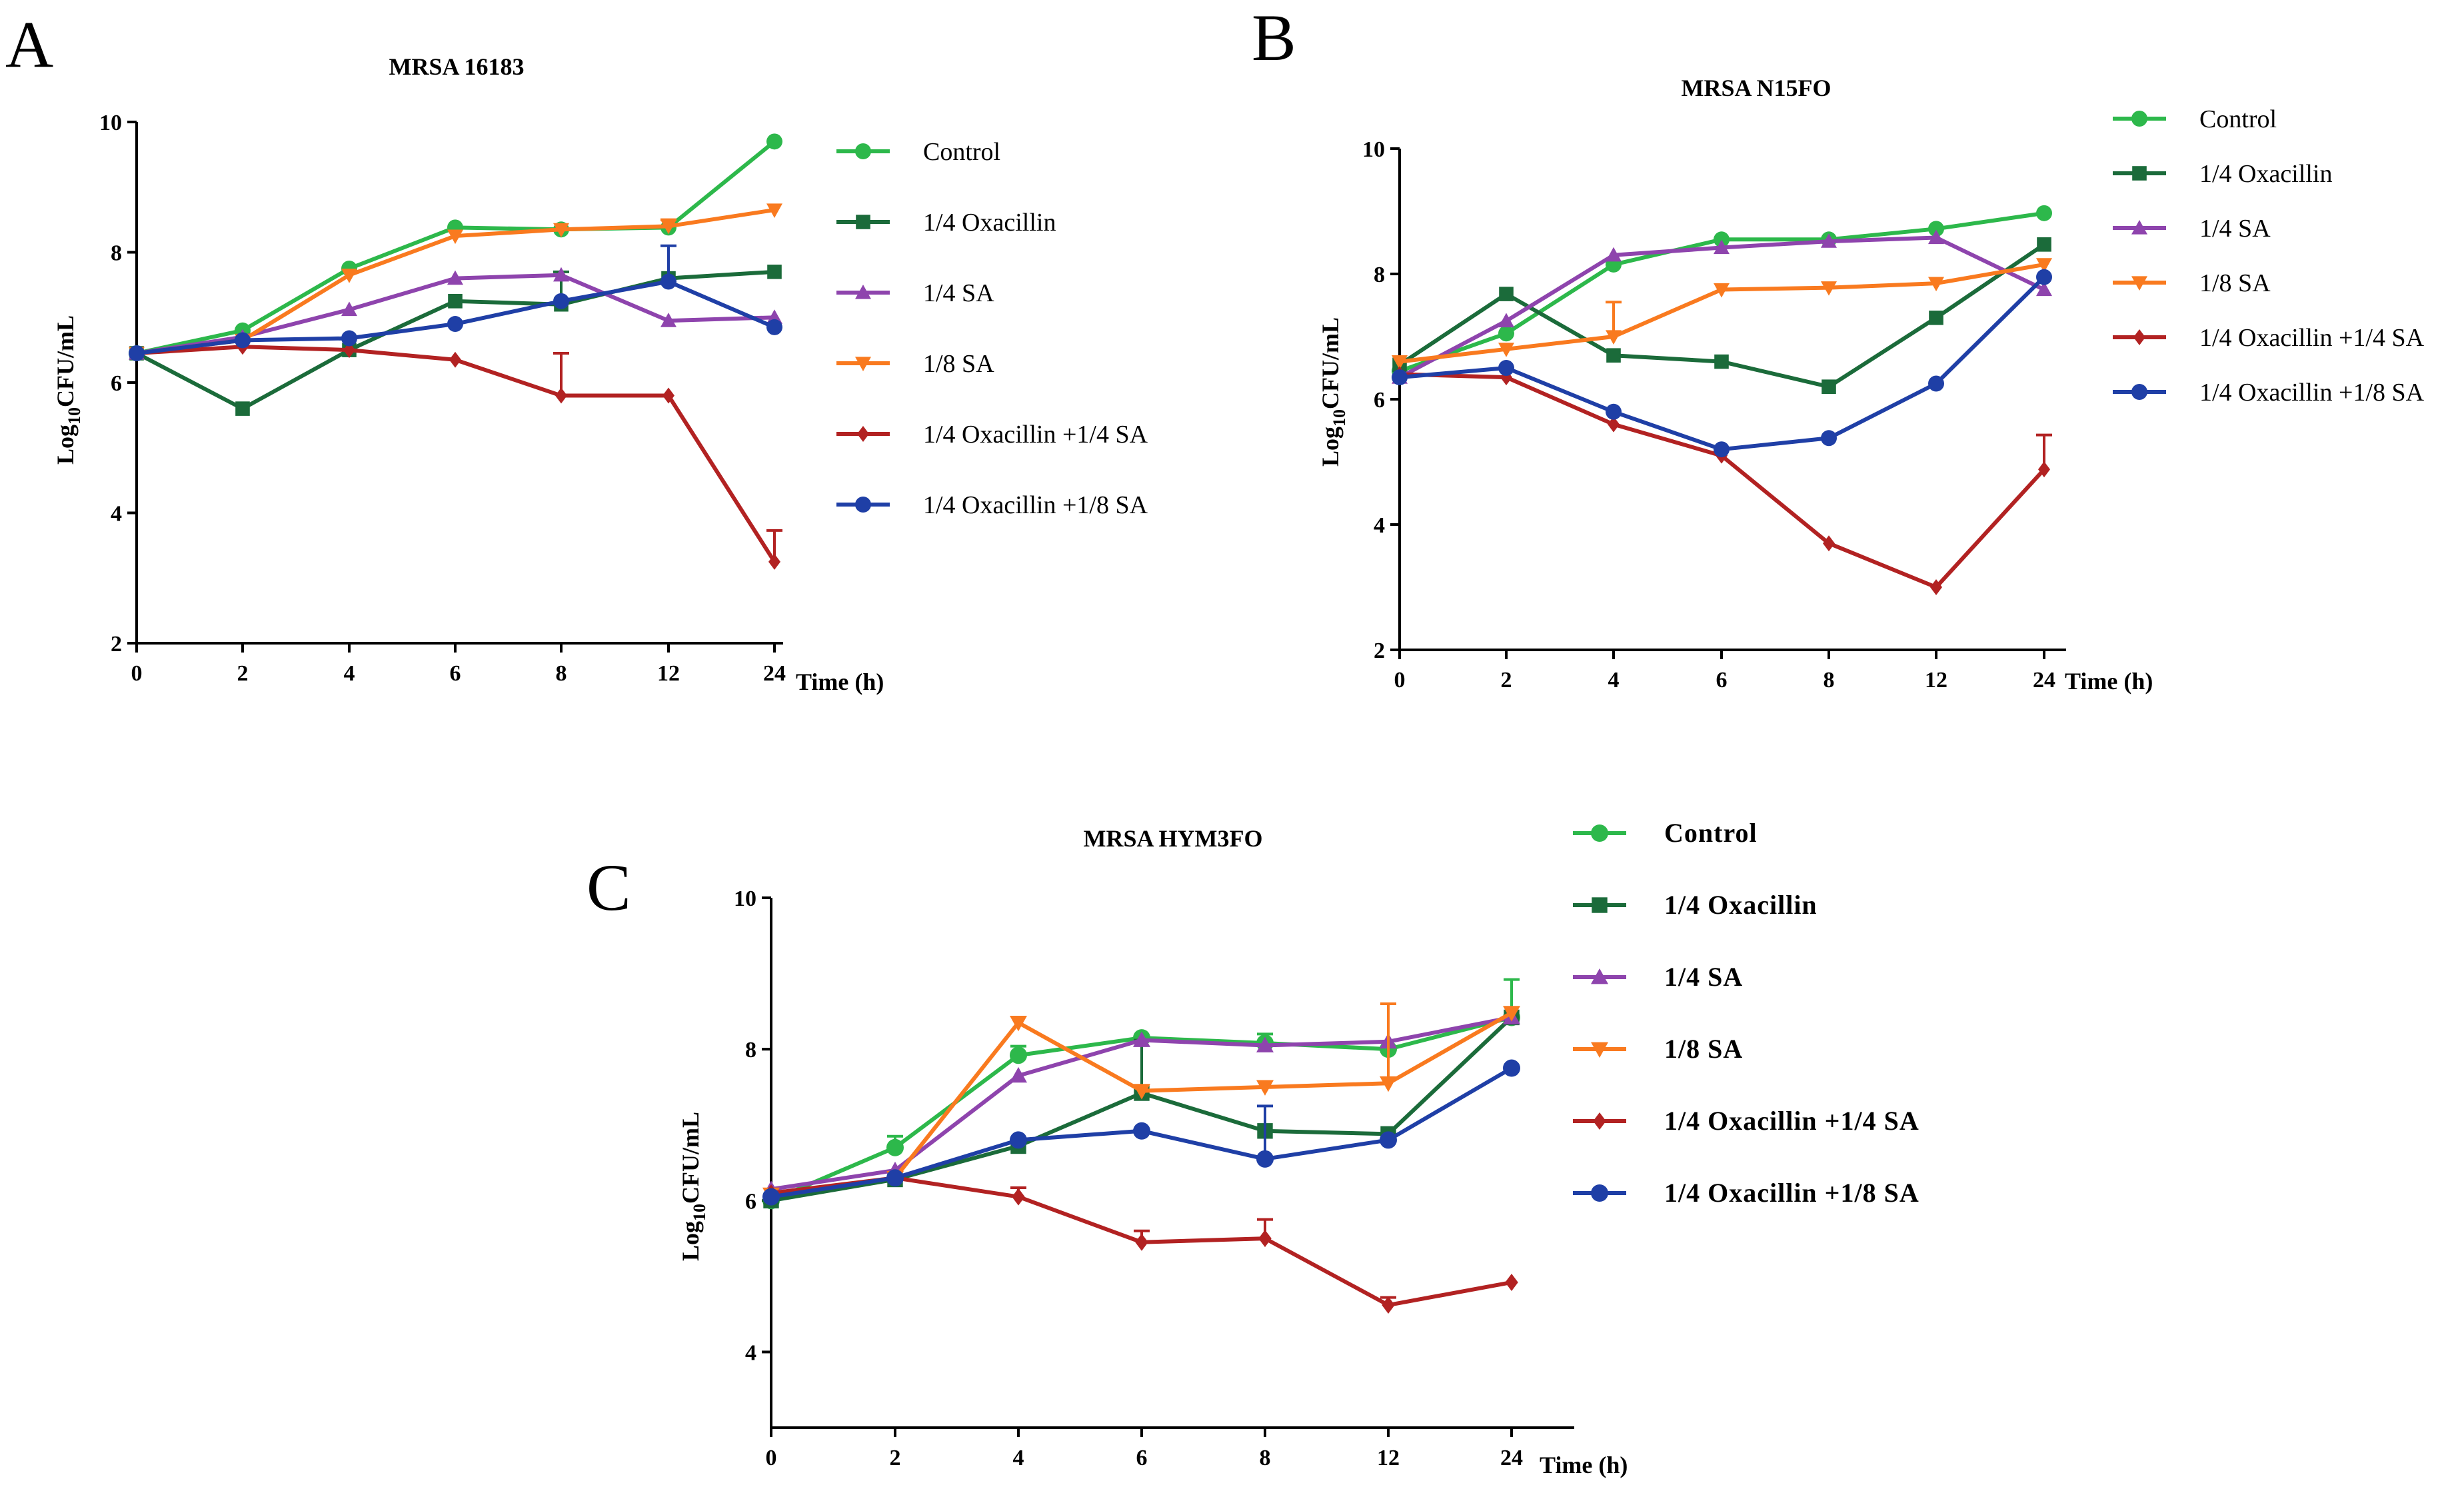  What do you see at coordinates (1379, 651) in the screenshot?
I see `y-tick-label: 2` at bounding box center [1379, 651].